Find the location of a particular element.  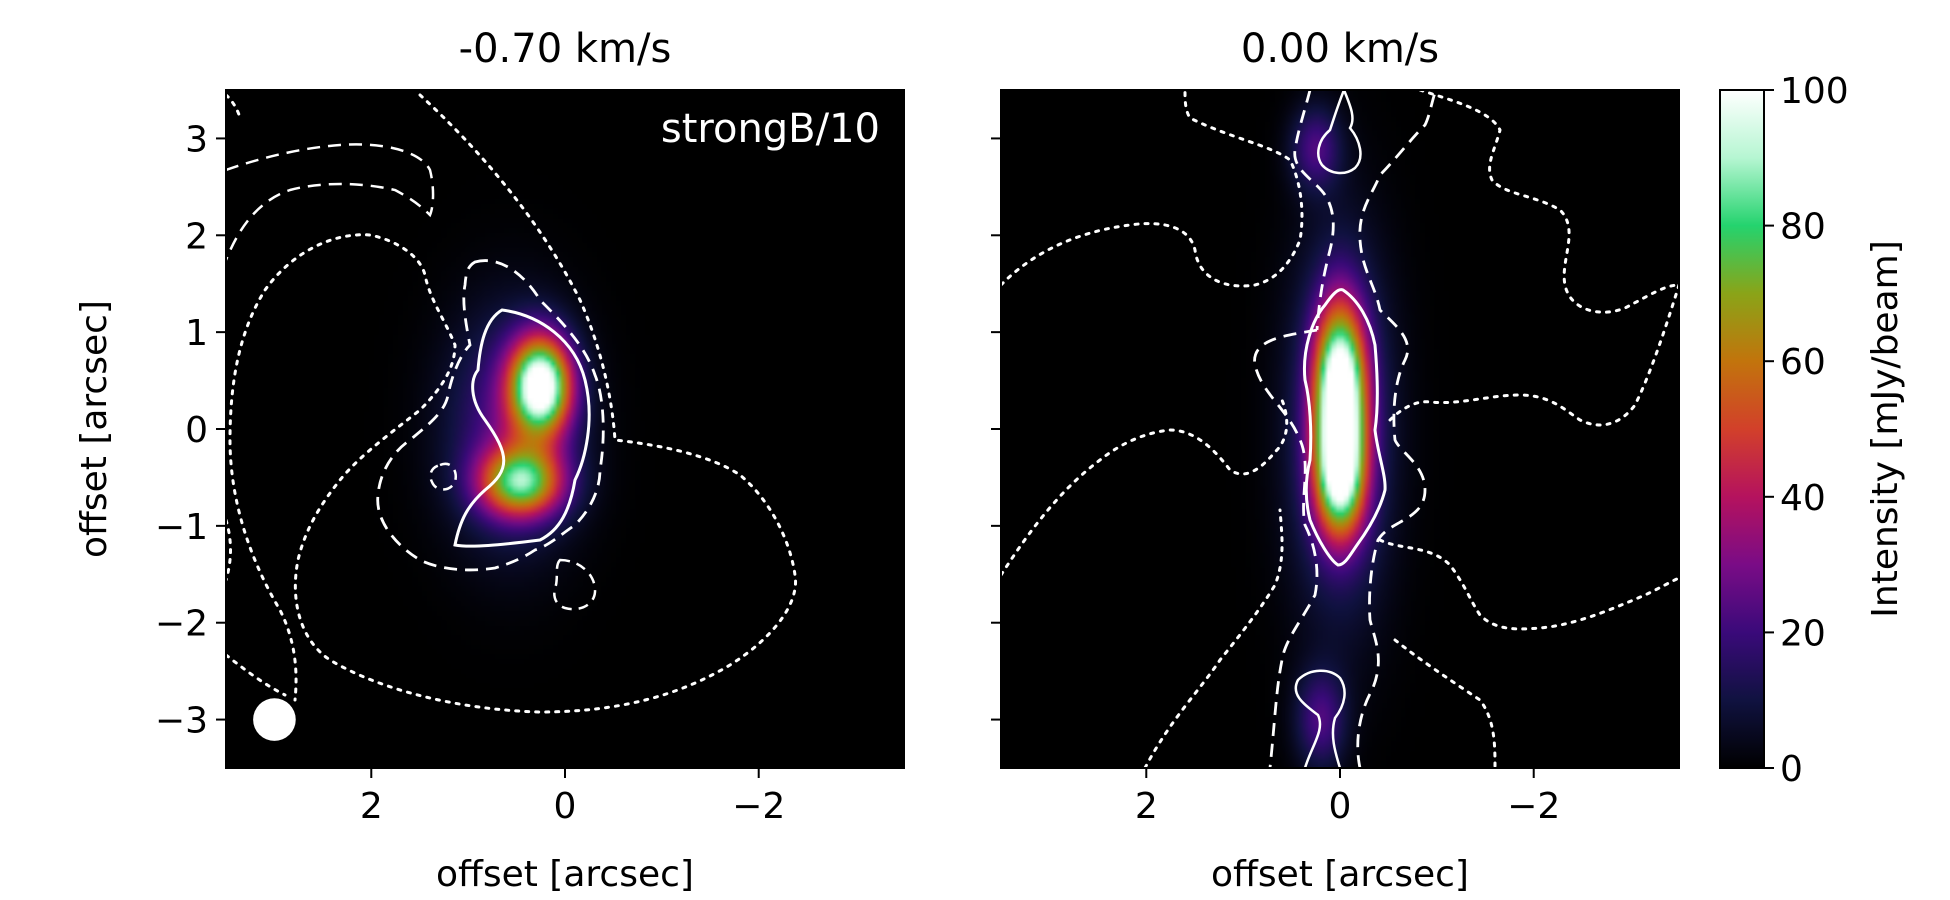

contour-dashed-blob-left is located at coordinates (575, 584).